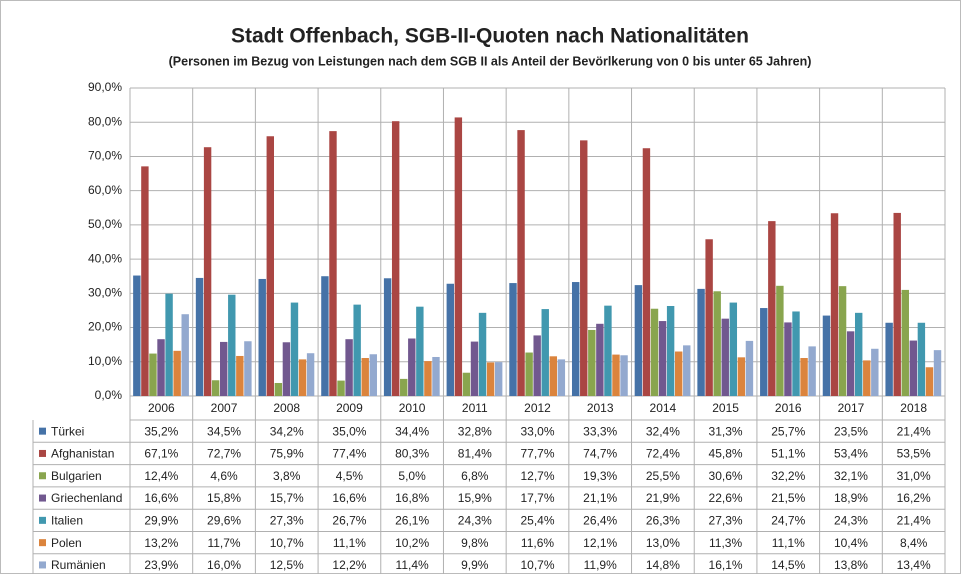 This screenshot has height=574, width=961. I want to click on table-value: 25,4%, so click(537, 521).